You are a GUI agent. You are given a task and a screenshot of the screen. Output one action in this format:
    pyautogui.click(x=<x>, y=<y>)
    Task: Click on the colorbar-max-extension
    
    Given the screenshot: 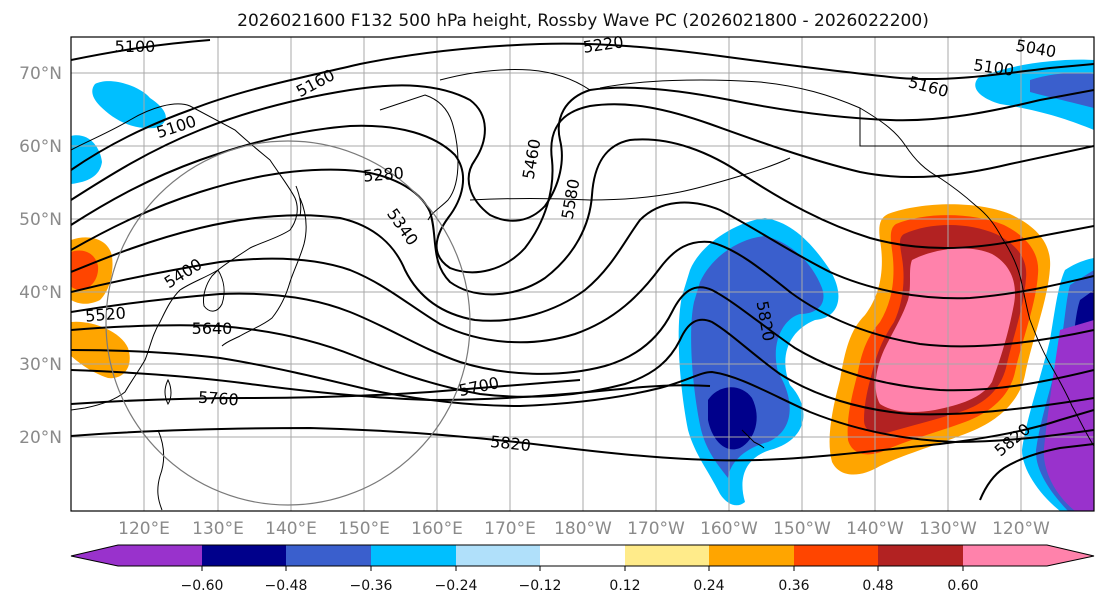 What is the action you would take?
    pyautogui.click(x=1028, y=555)
    